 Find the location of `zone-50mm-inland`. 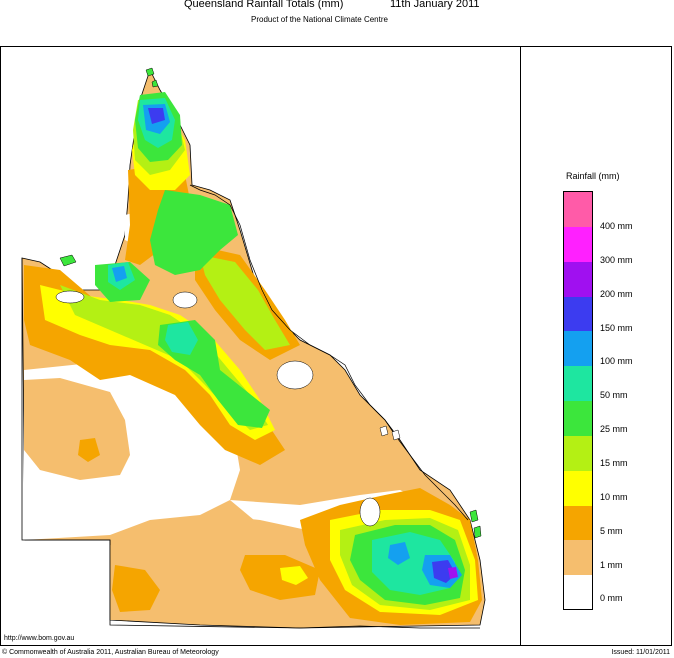

zone-50mm-inland is located at coordinates (181, 338).